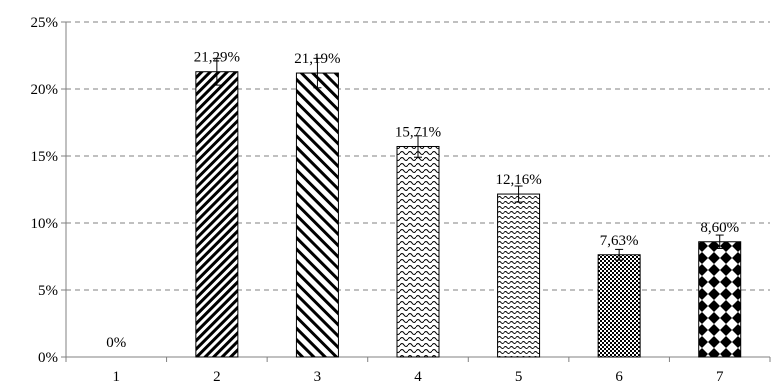 This screenshot has height=387, width=780. I want to click on data-label: 21,19%, so click(317, 59).